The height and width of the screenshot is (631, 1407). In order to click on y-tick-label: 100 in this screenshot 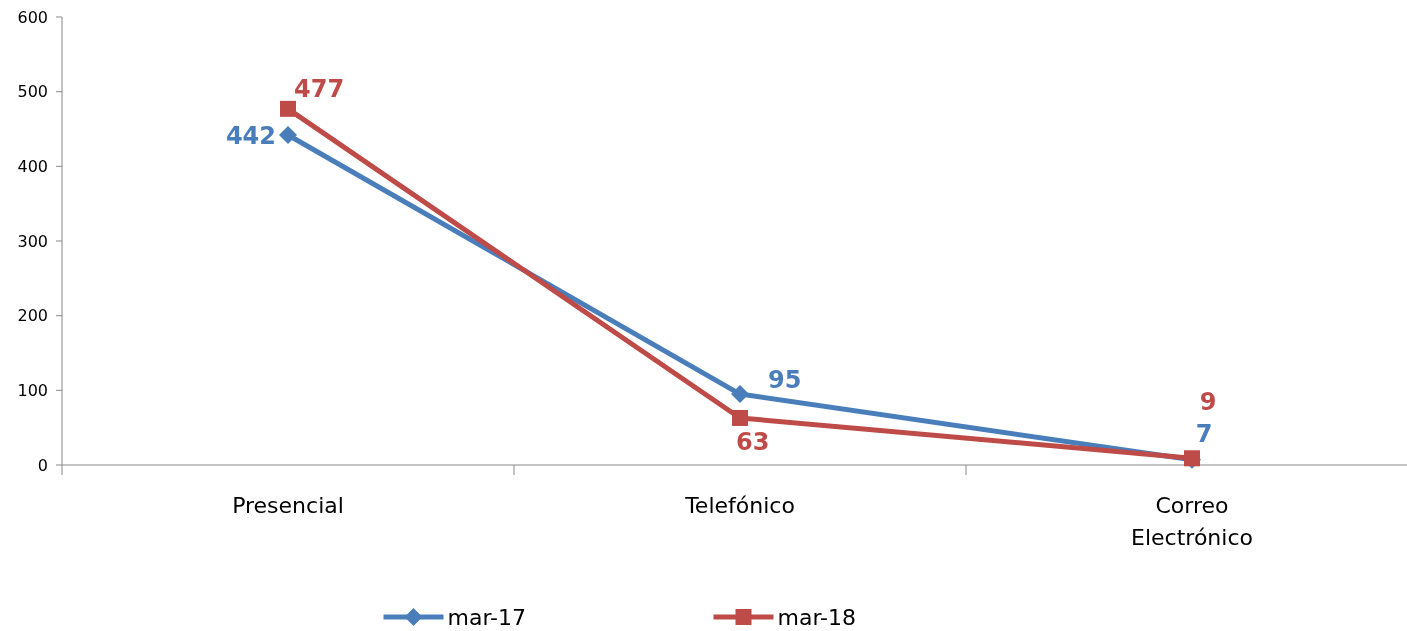, I will do `click(32, 390)`.